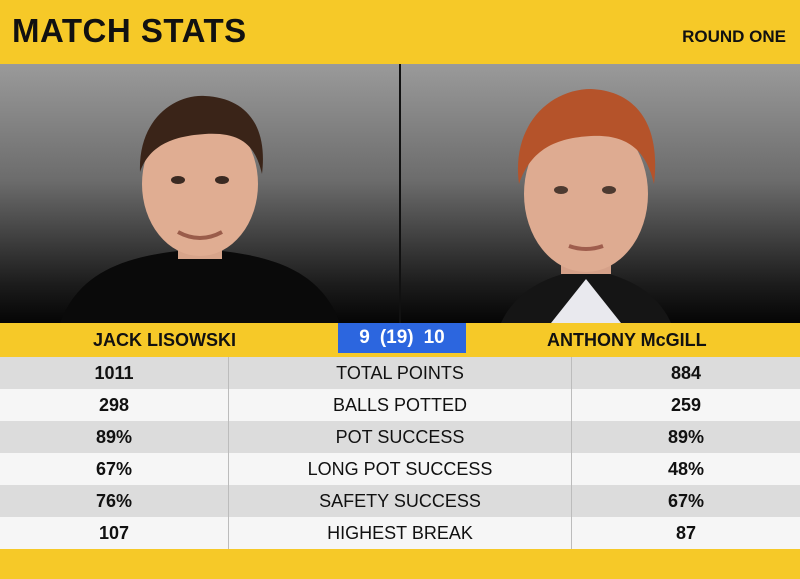 This screenshot has height=579, width=800. I want to click on stat-row: 76% SAFETY SUCCESS 67%, so click(400, 501).